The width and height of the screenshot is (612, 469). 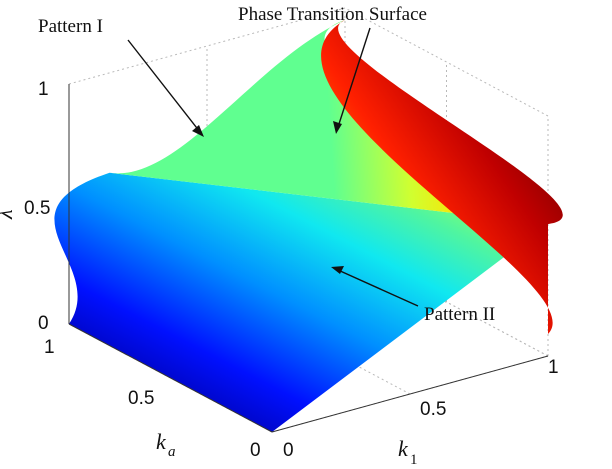 I want to click on annotation-phase-transition-surface: Phase Transition Surface, so click(x=332, y=14).